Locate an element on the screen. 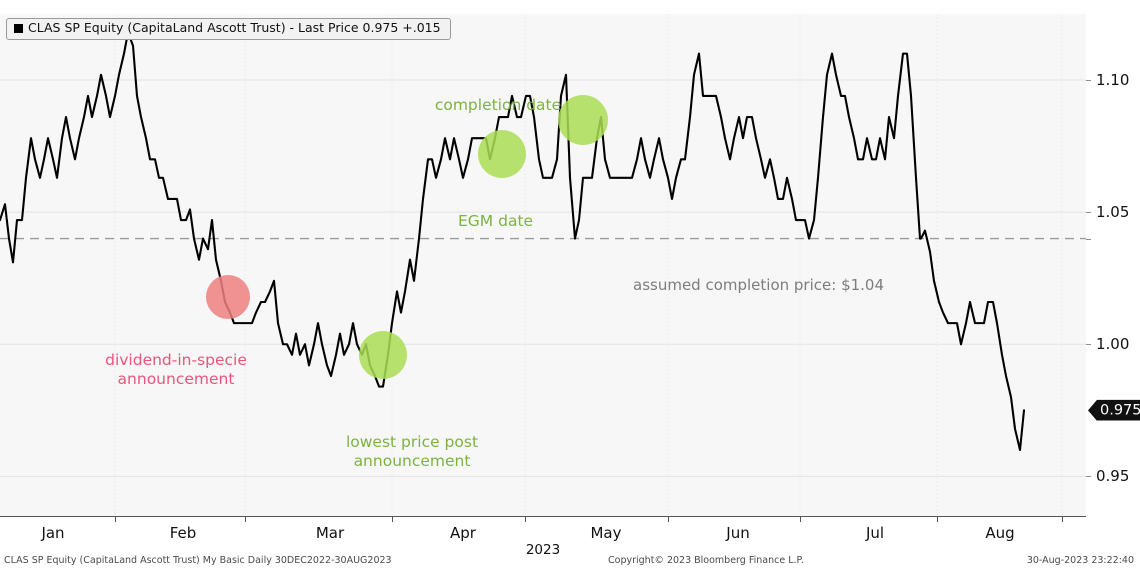 Image resolution: width=1140 pixels, height=572 pixels. y-tick-mark-threshold is located at coordinates (1088, 239).